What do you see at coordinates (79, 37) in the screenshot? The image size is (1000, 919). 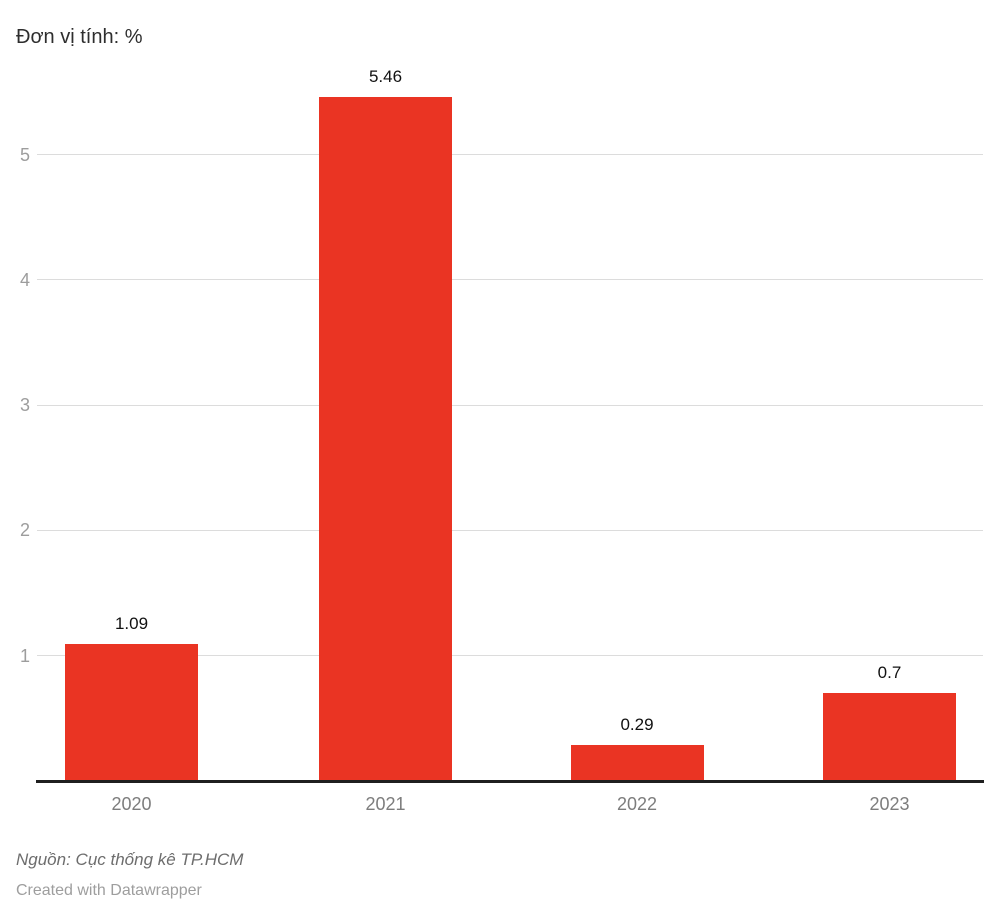 I see `chart-title: Đơn vị tính: %` at bounding box center [79, 37].